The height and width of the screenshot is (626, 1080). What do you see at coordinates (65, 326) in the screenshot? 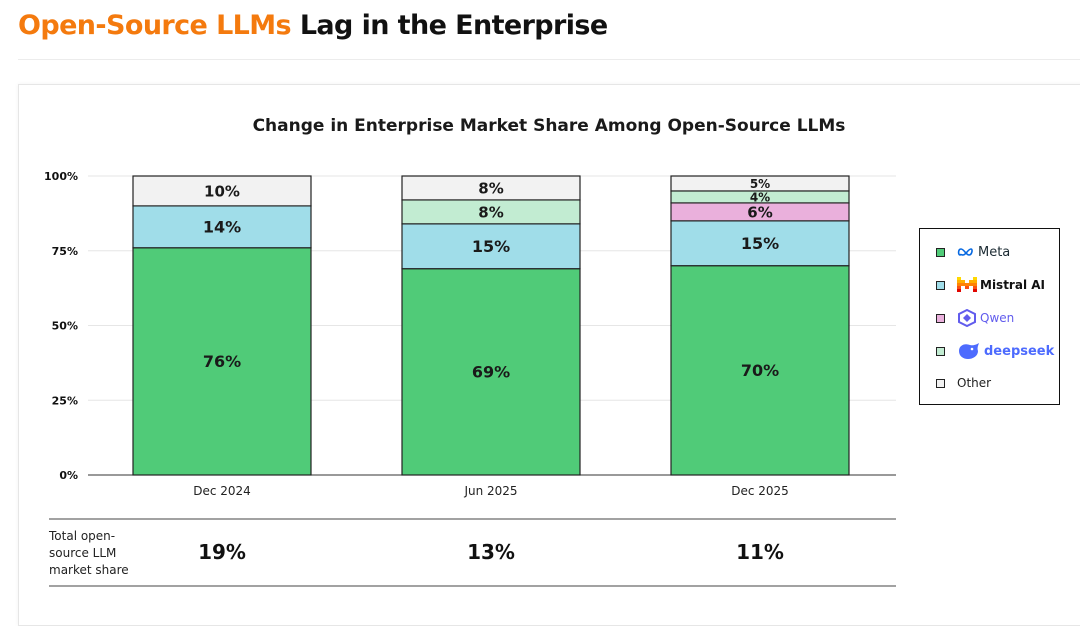
I see `y-tick-label-50: 50%` at bounding box center [65, 326].